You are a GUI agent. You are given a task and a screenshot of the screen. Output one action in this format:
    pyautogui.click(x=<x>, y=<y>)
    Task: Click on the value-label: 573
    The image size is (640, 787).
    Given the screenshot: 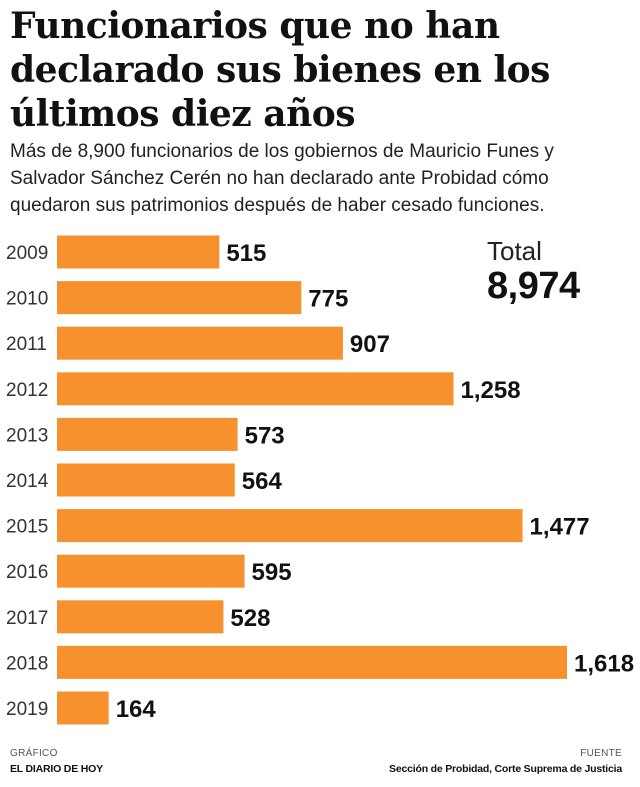 What is the action you would take?
    pyautogui.click(x=265, y=435)
    